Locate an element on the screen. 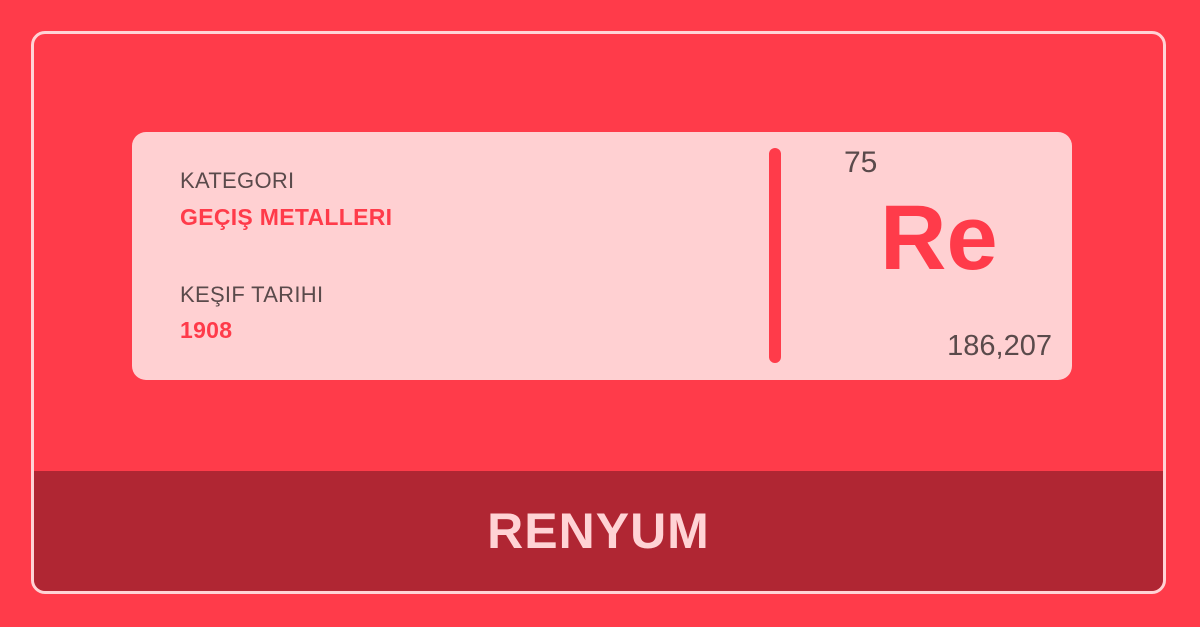 The height and width of the screenshot is (627, 1200). card-divider is located at coordinates (775, 255).